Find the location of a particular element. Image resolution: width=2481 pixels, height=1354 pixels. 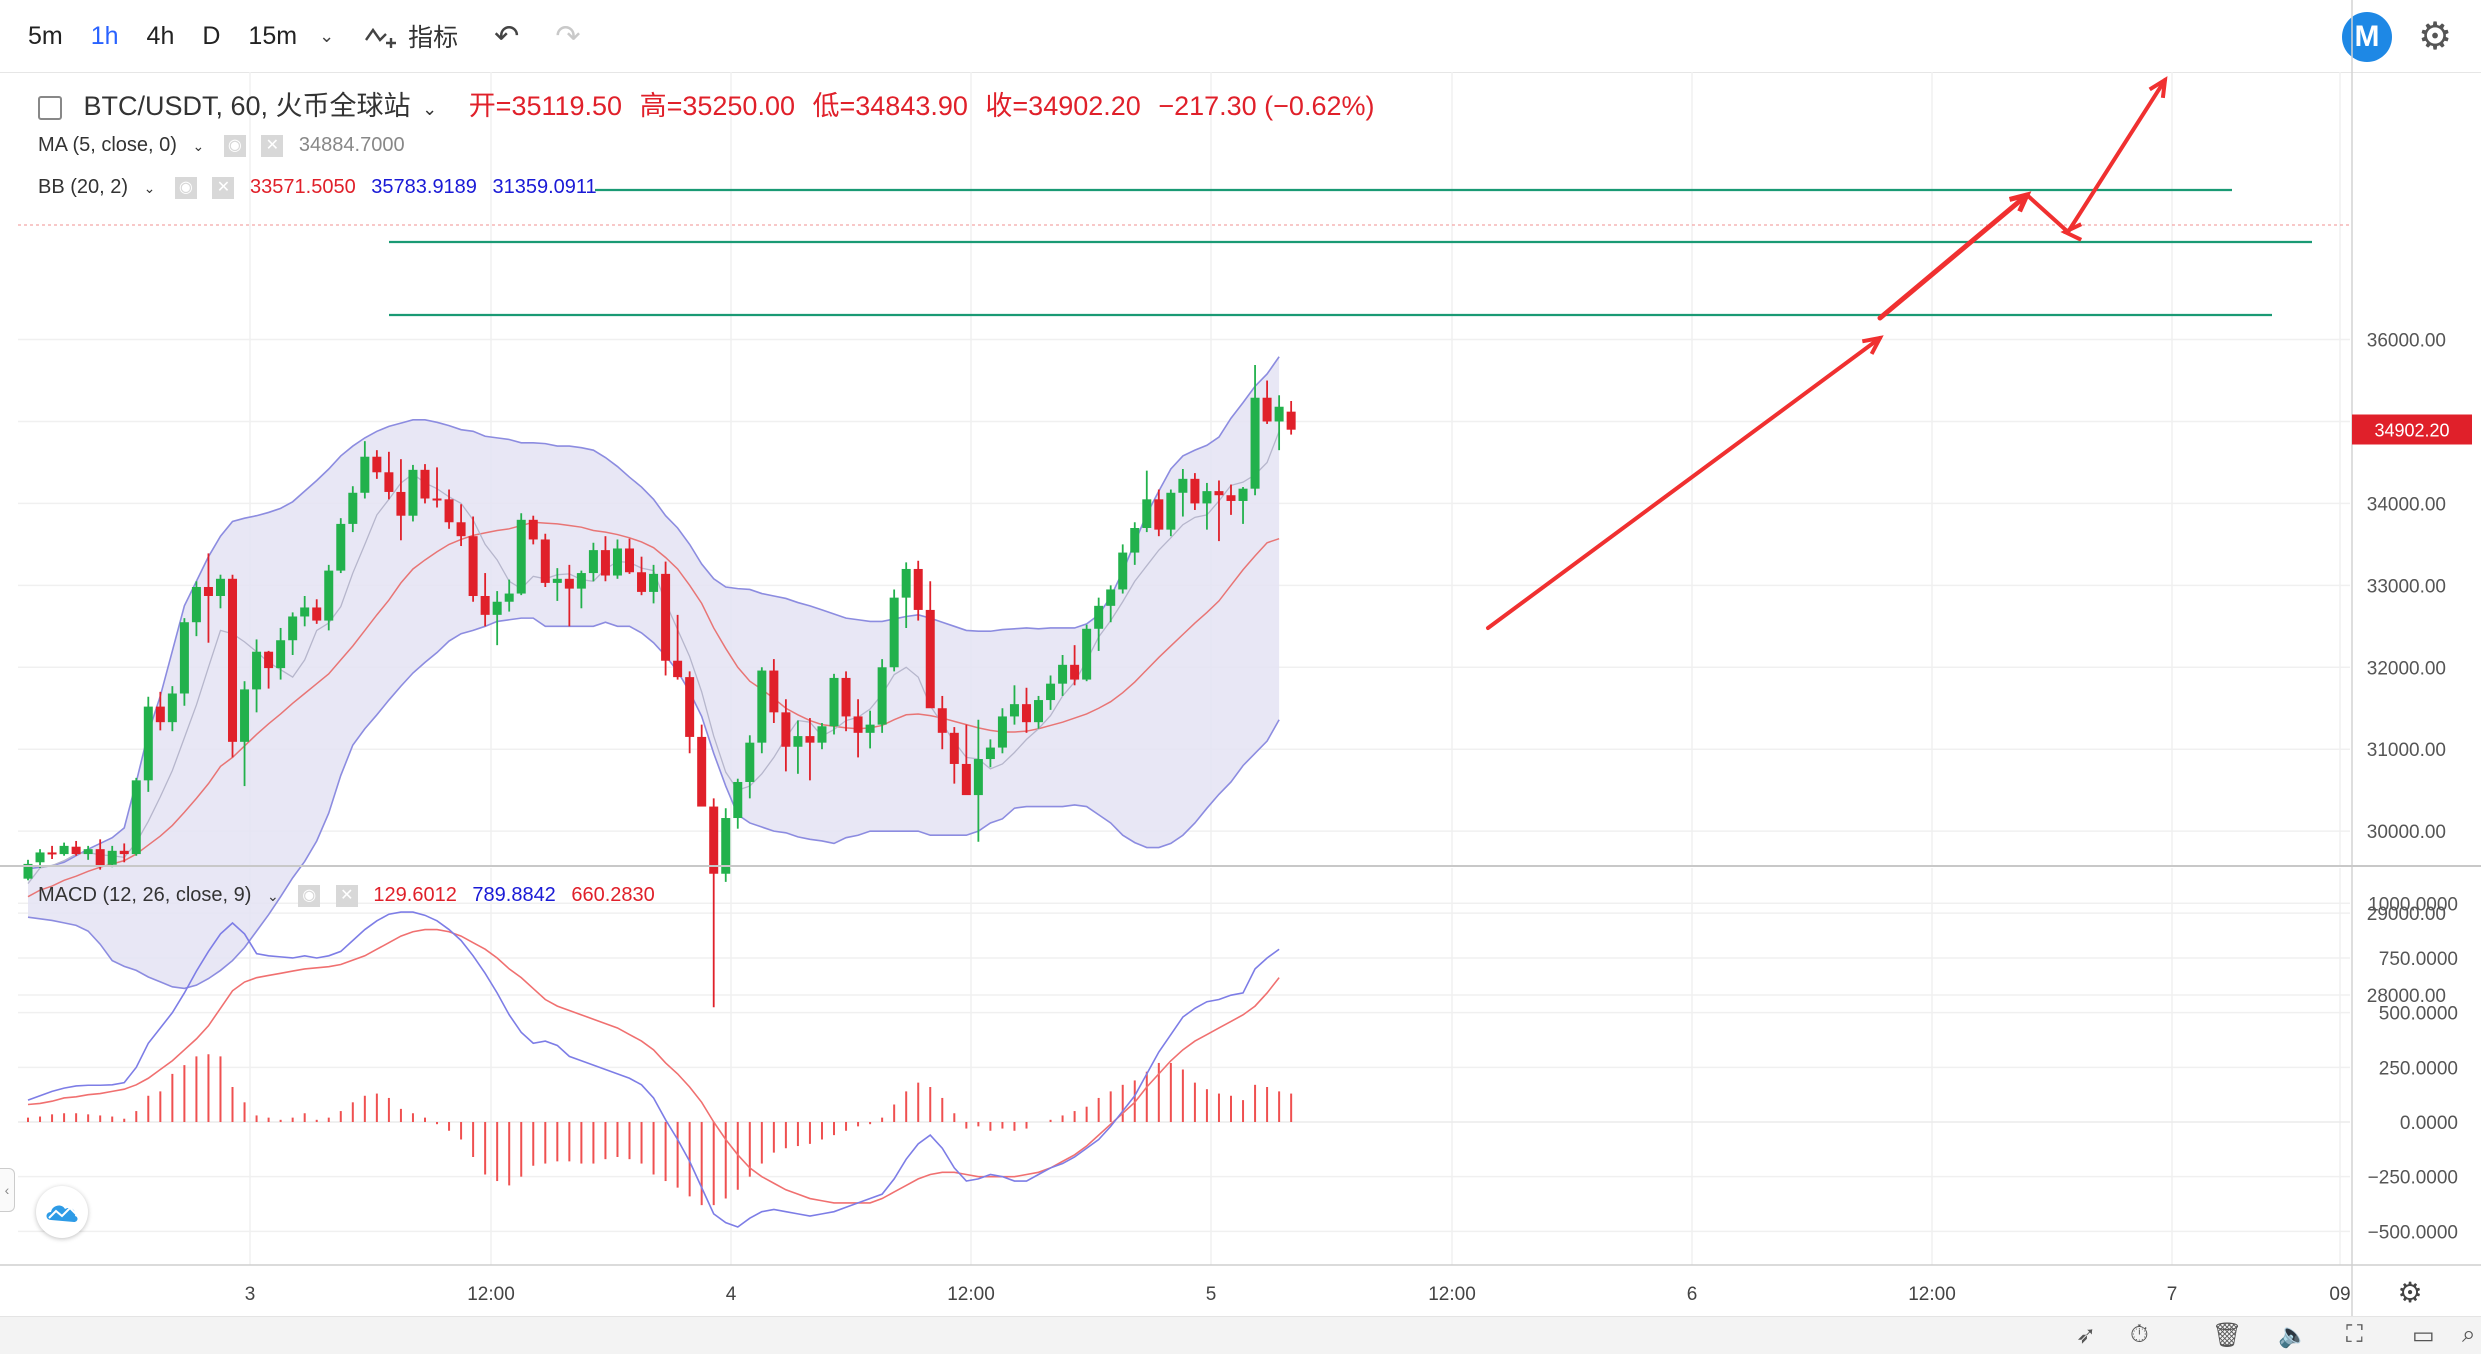

timeframe-d: D is located at coordinates (211, 35).